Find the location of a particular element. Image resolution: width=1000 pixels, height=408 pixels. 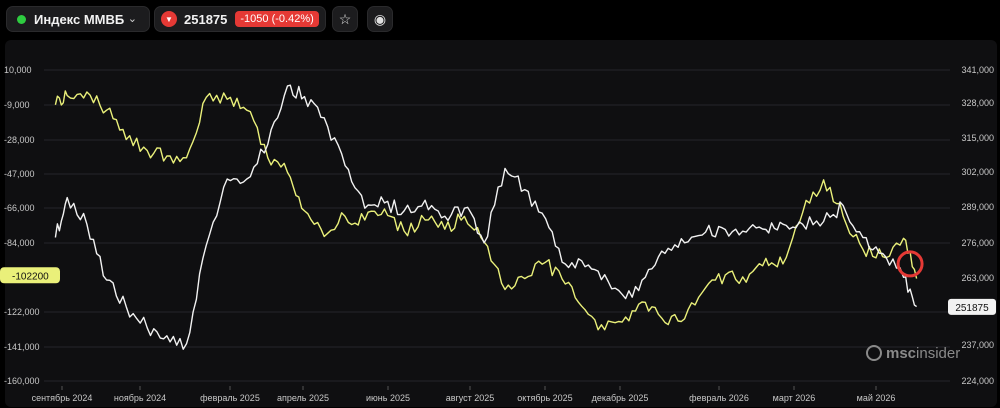

right-price-tag-label: 251875 is located at coordinates (972, 308).